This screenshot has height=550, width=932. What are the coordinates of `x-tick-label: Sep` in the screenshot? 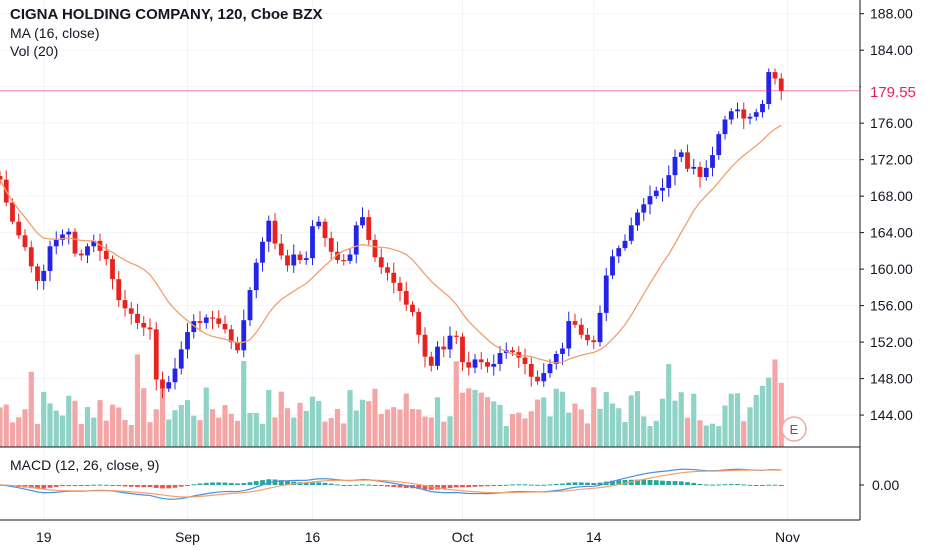 It's located at (187, 537).